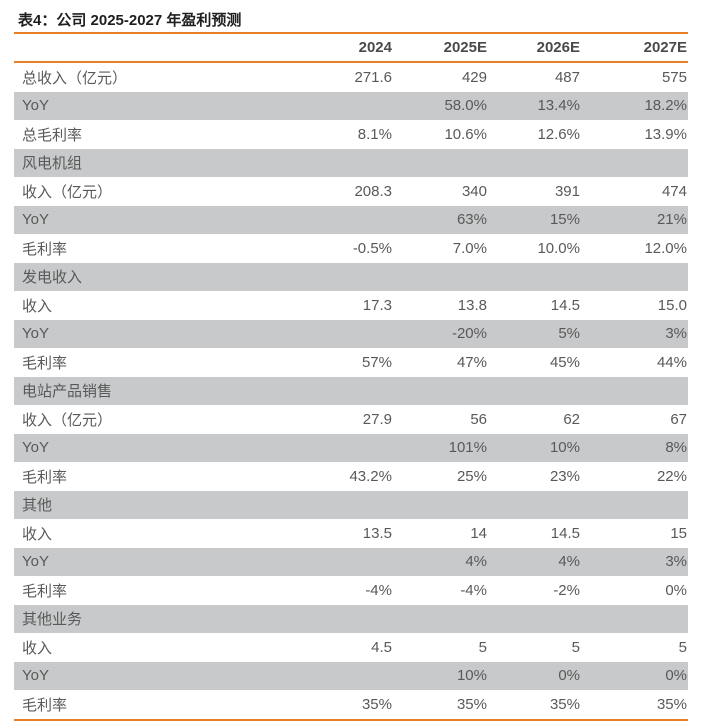 This screenshot has height=724, width=702. Describe the element at coordinates (52, 164) in the screenshot. I see `row-label: 风电机组` at that location.